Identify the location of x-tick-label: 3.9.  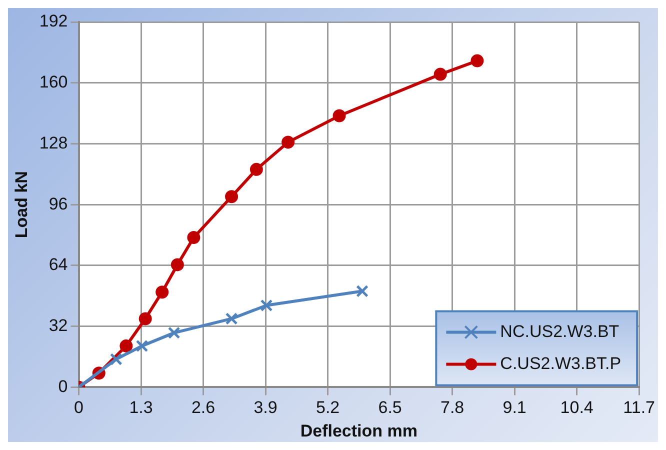
(266, 408).